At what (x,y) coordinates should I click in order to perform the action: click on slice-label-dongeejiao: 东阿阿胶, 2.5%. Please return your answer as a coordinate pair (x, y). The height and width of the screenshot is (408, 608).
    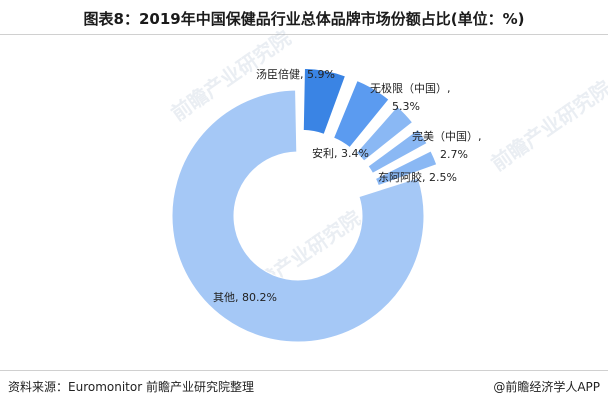
    Looking at the image, I should click on (417, 177).